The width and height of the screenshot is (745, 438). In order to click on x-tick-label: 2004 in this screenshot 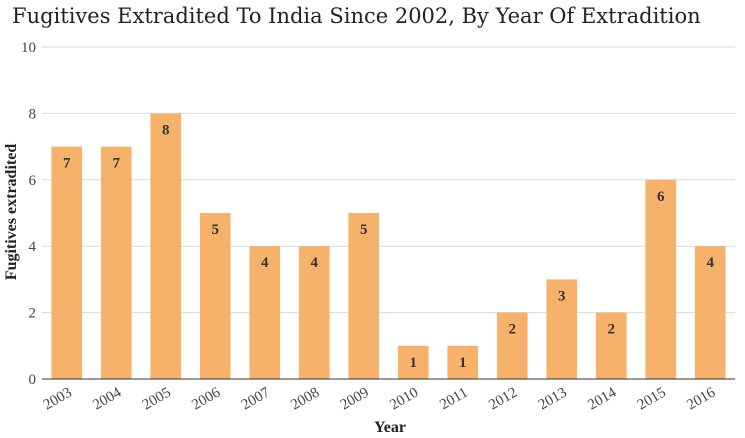, I will do `click(107, 398)`.